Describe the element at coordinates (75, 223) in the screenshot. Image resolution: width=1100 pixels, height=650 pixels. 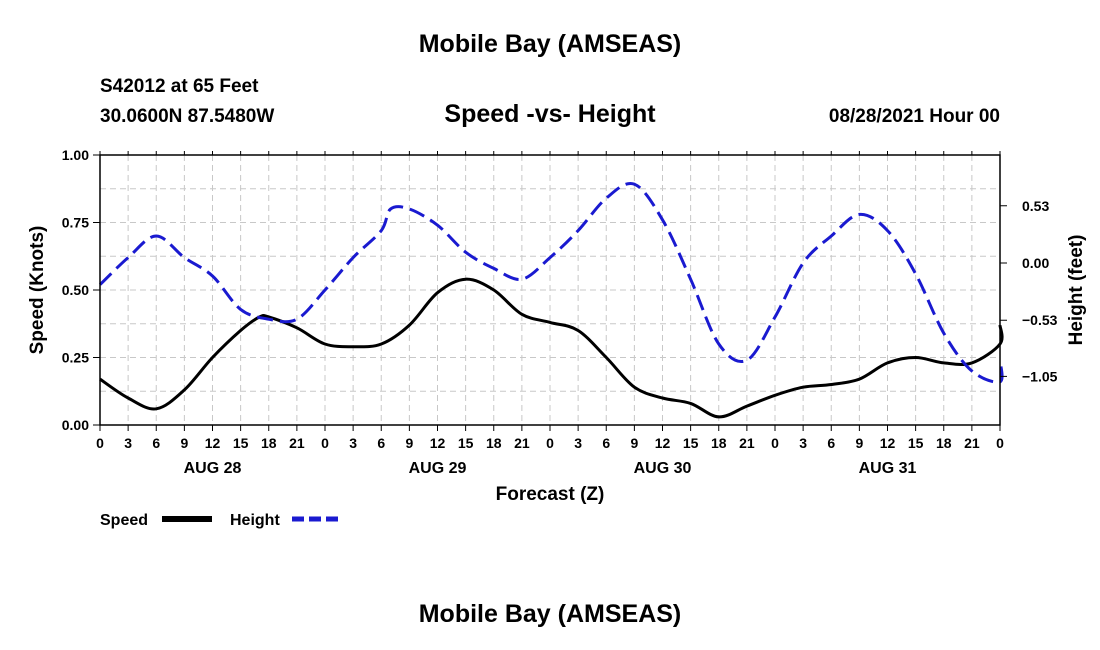
I see `y-tick-label: 0.75` at that location.